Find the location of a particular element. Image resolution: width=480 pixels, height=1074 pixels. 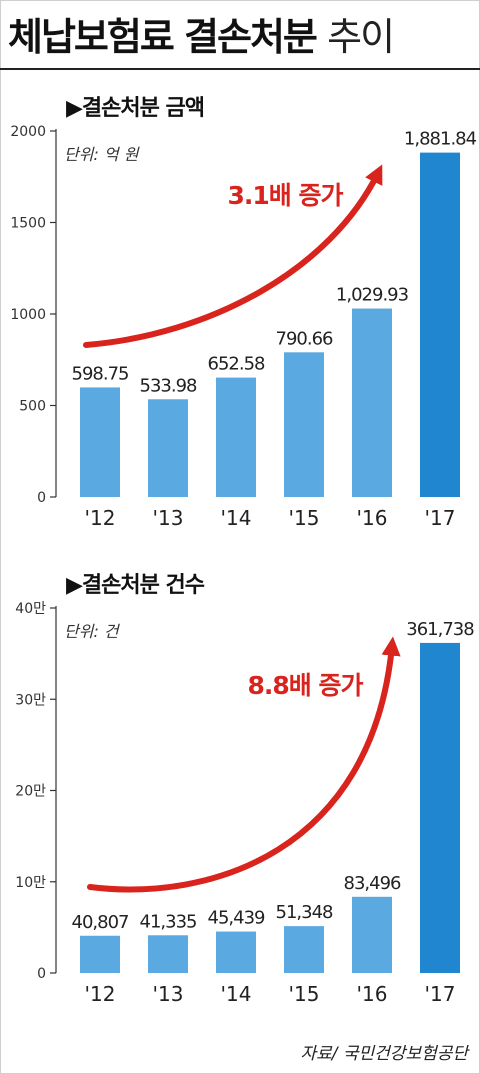

title-light: 추이 is located at coordinates (361, 37).